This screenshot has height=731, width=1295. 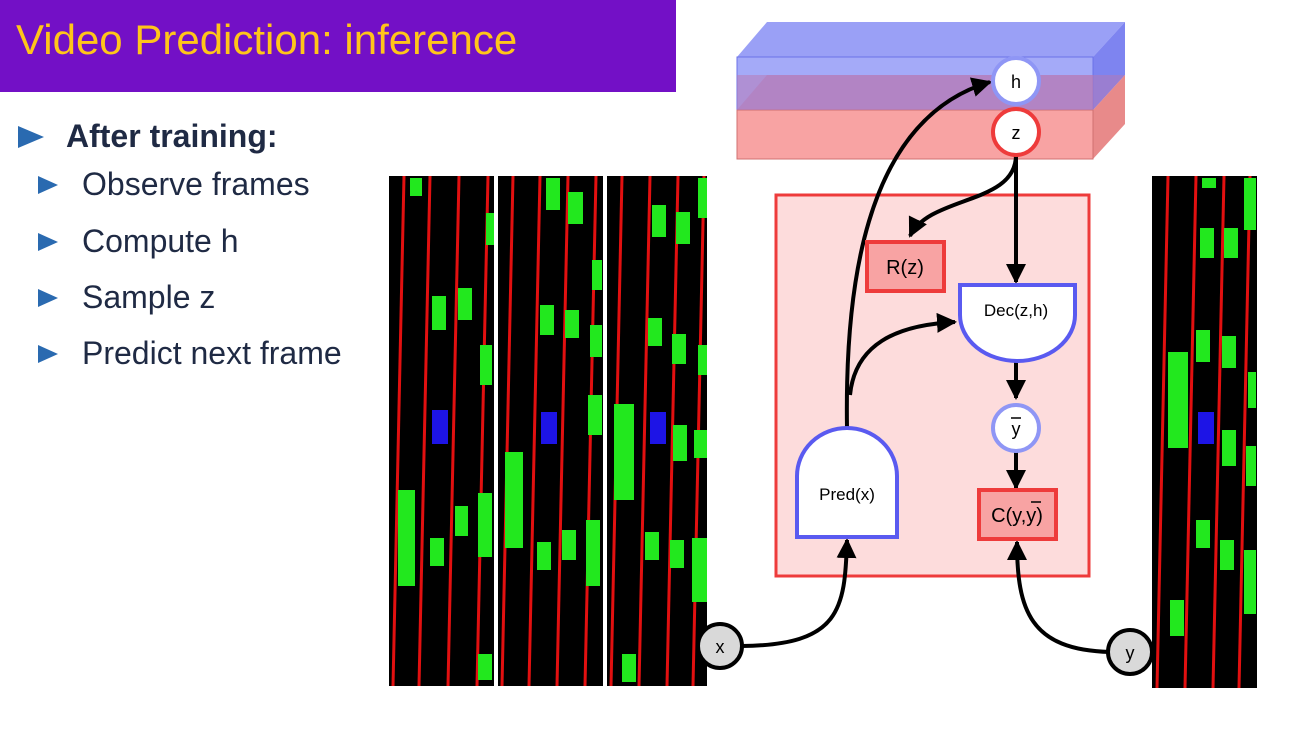 I want to click on node-rz-label: R(z), so click(x=905, y=268).